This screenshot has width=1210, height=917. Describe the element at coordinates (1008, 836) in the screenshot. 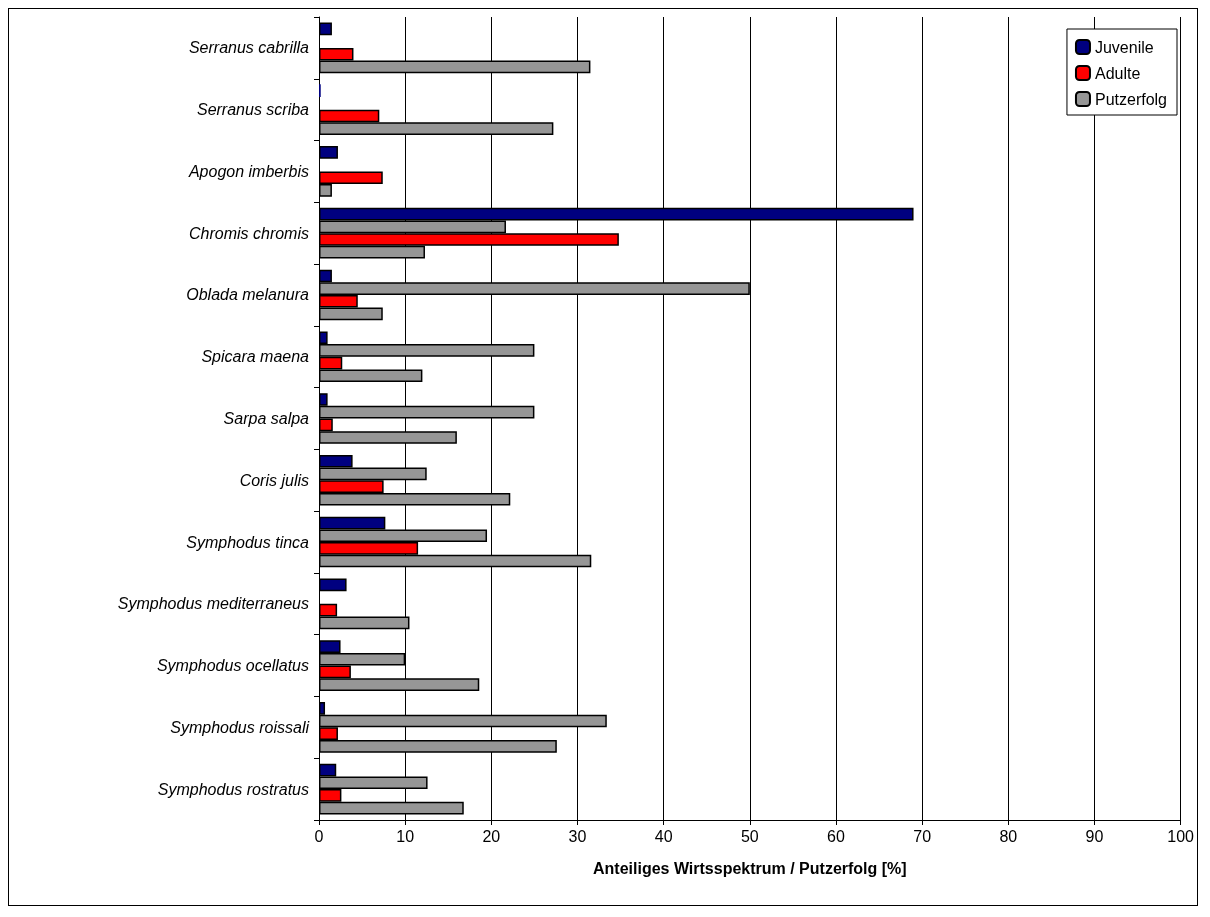

I see `x-tick-label: 80` at that location.